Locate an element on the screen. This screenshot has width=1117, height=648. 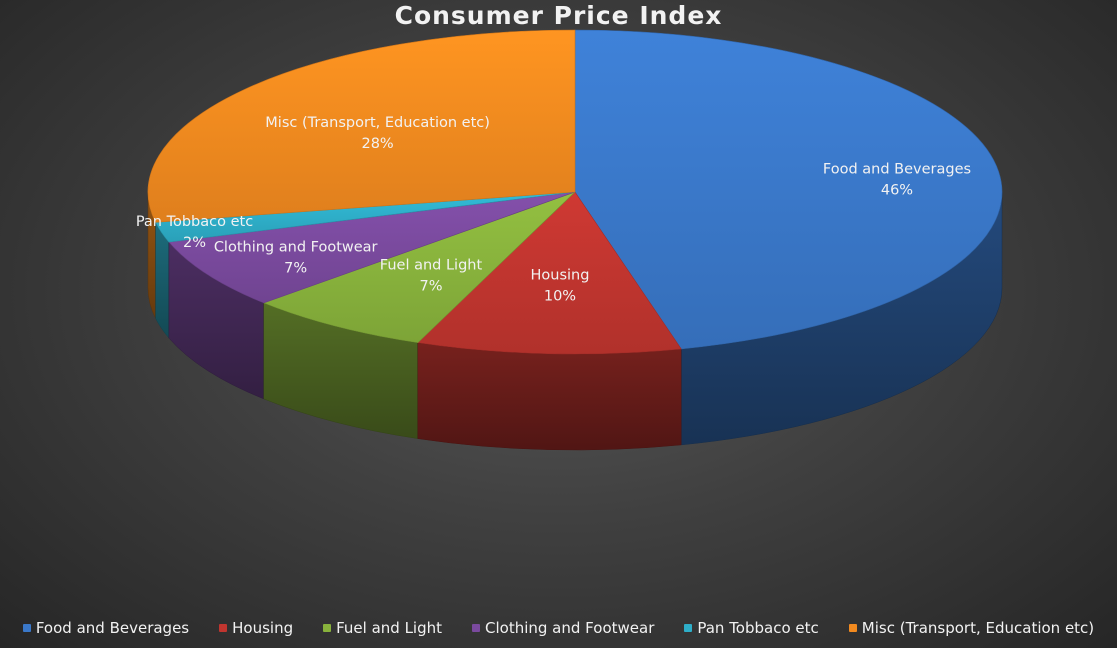
legend-item-food-and-beverages: Food and Beverages is located at coordinates (106, 628).